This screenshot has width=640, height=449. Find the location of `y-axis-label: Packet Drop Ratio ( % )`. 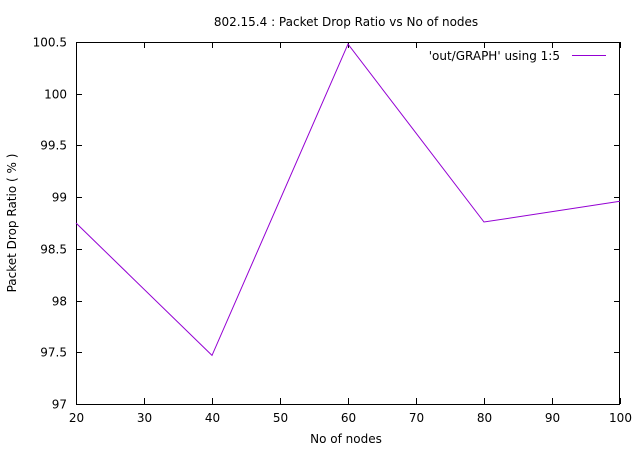

y-axis-label: Packet Drop Ratio ( % ) is located at coordinates (12, 223).